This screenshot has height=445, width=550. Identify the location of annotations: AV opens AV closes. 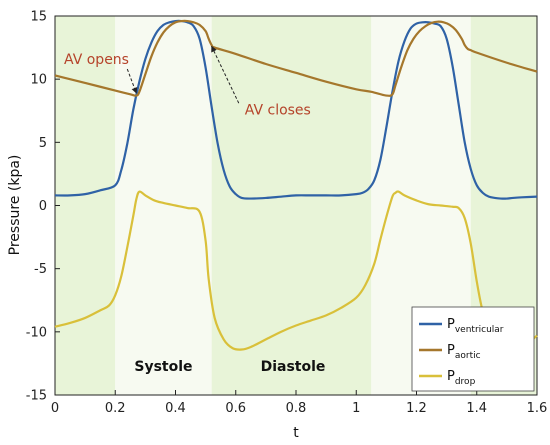
(187, 82).